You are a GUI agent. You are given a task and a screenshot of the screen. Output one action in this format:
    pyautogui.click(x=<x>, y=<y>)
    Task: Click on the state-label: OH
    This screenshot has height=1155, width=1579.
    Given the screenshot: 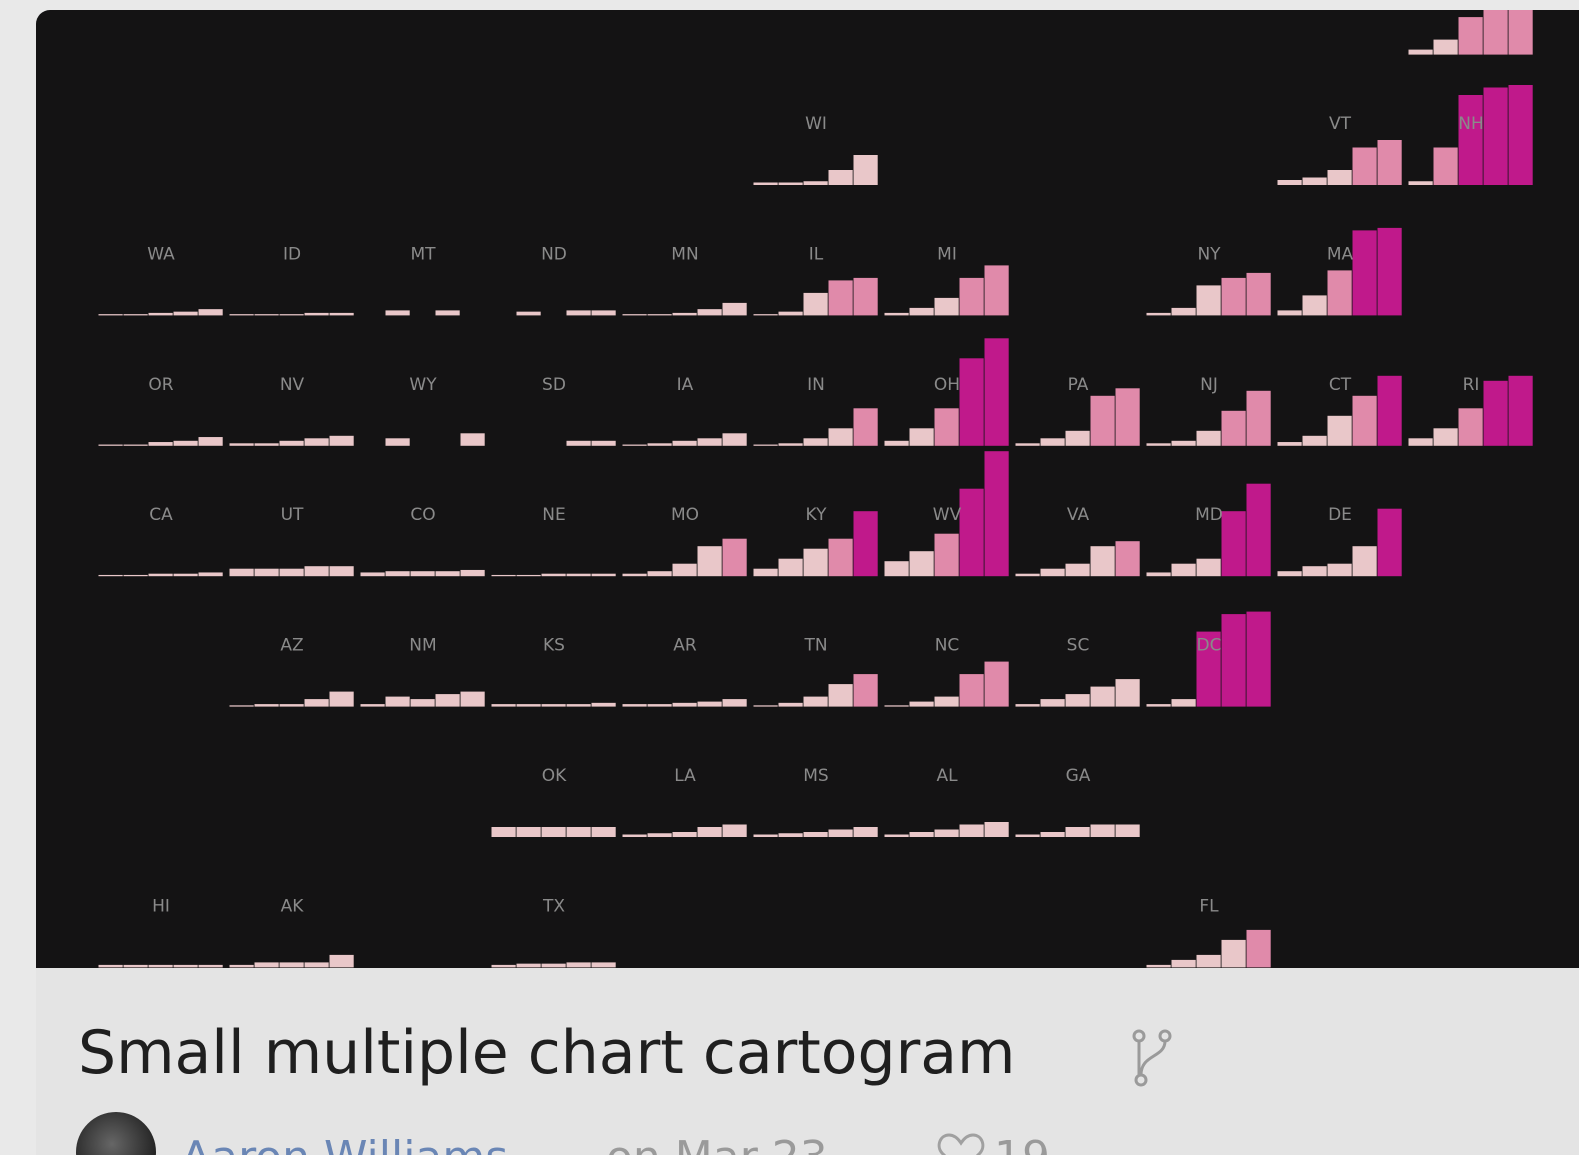 What is the action you would take?
    pyautogui.click(x=947, y=385)
    